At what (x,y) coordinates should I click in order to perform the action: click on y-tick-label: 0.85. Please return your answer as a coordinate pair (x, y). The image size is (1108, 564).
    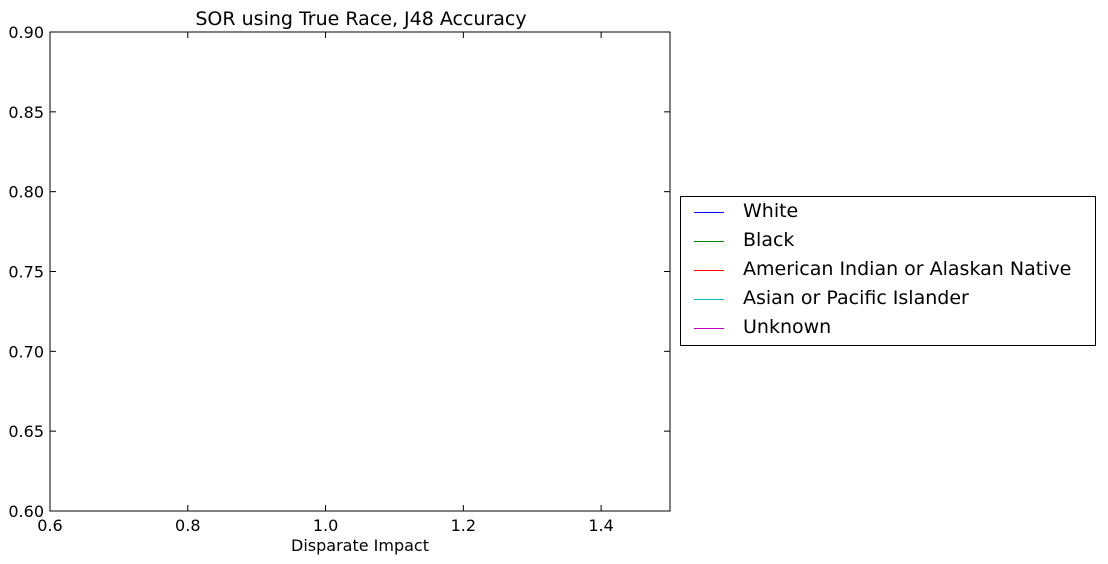
    Looking at the image, I should click on (26, 112).